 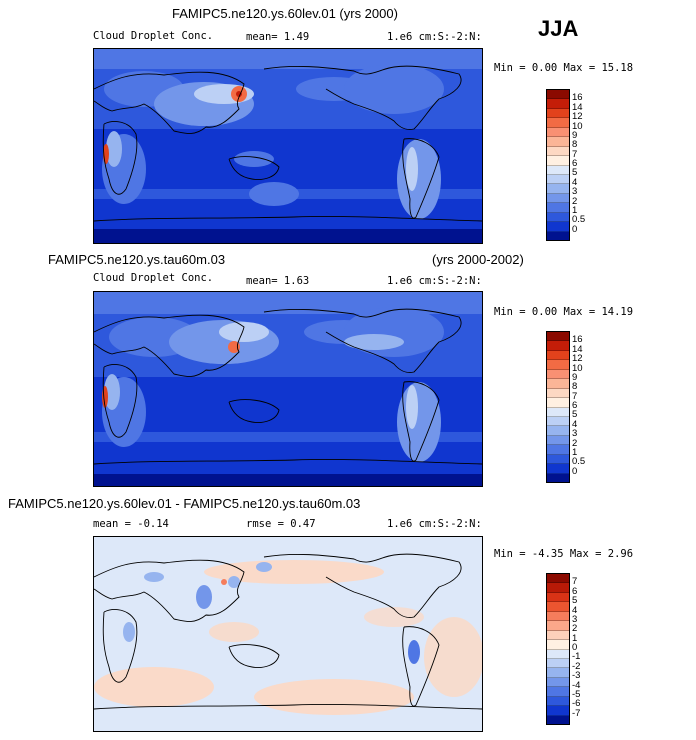 What do you see at coordinates (575, 452) in the screenshot?
I see `panel2-colorbar-tick-label: 1` at bounding box center [575, 452].